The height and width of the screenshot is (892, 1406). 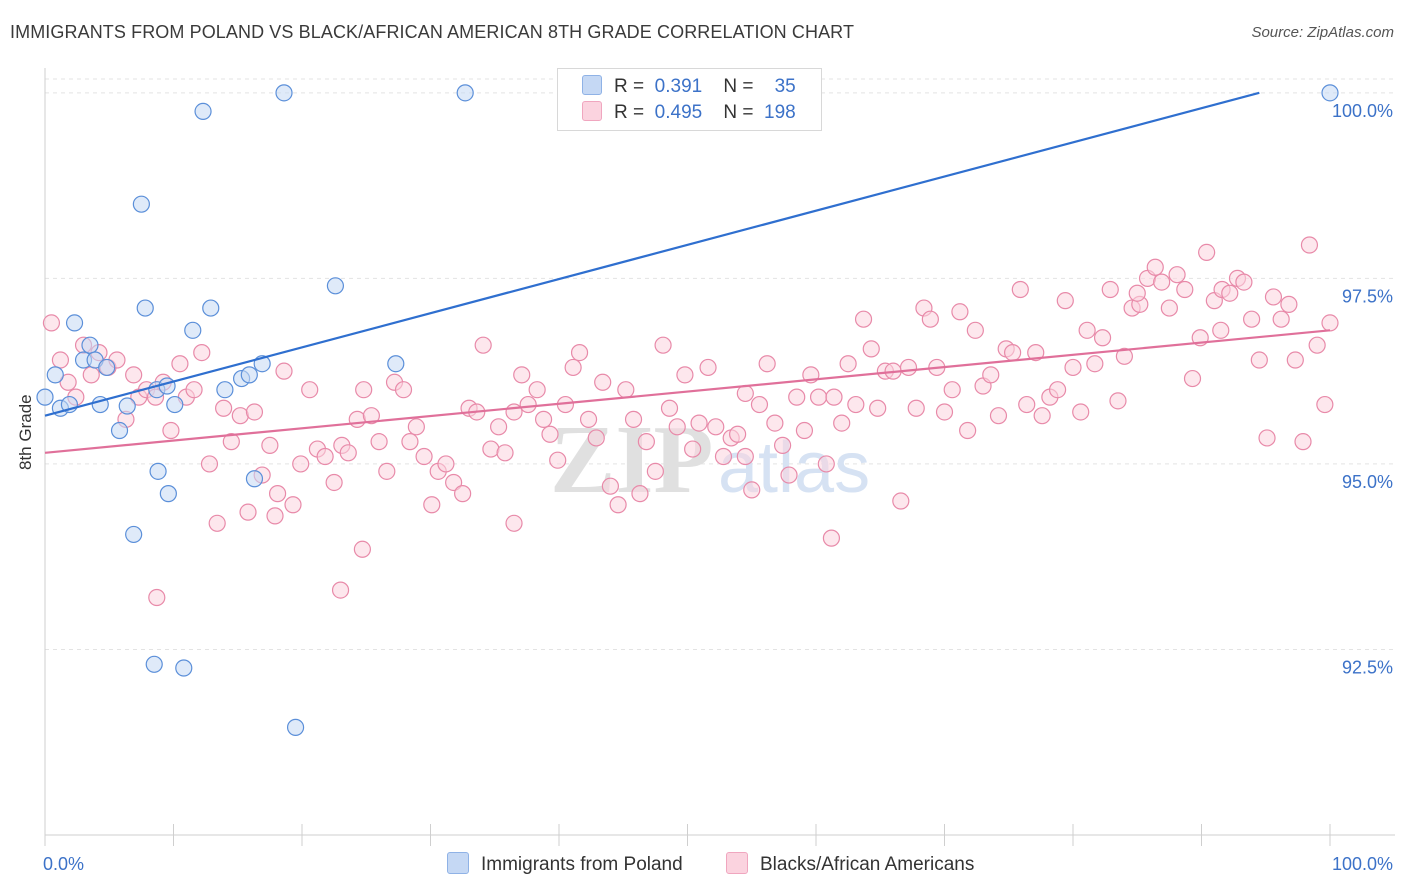 I want to click on watermark-atlas: atlas, so click(x=794, y=468).